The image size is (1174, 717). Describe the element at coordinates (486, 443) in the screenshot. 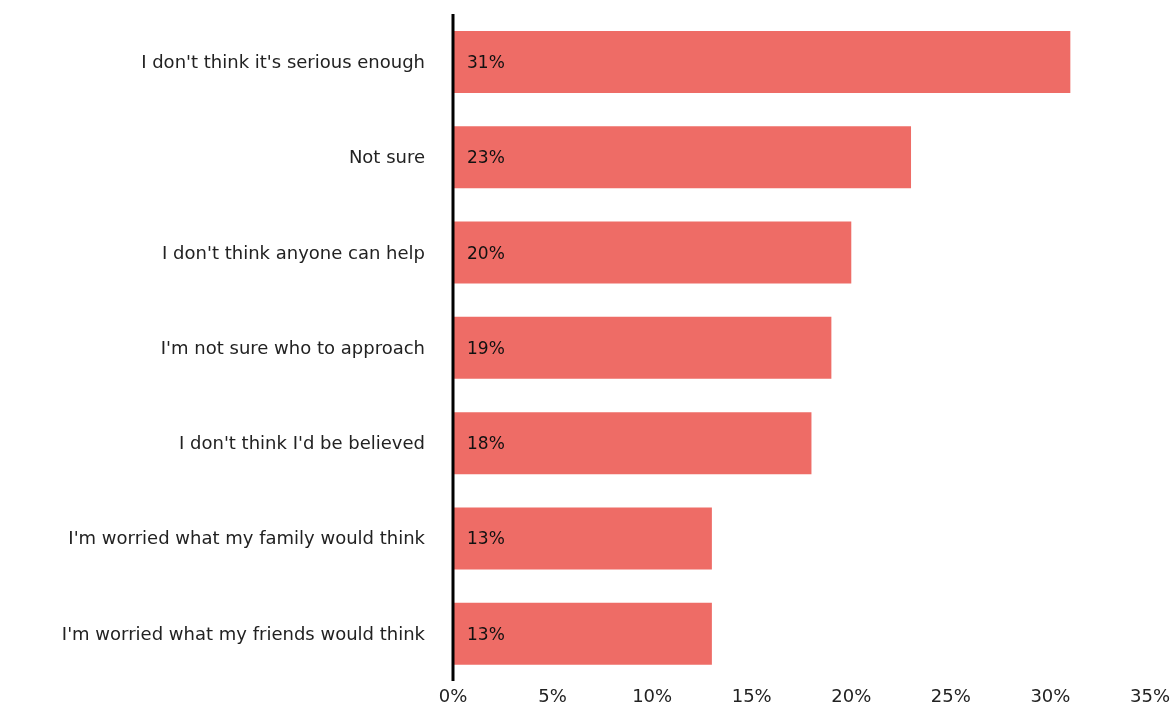

I see `data-label: 18%` at that location.